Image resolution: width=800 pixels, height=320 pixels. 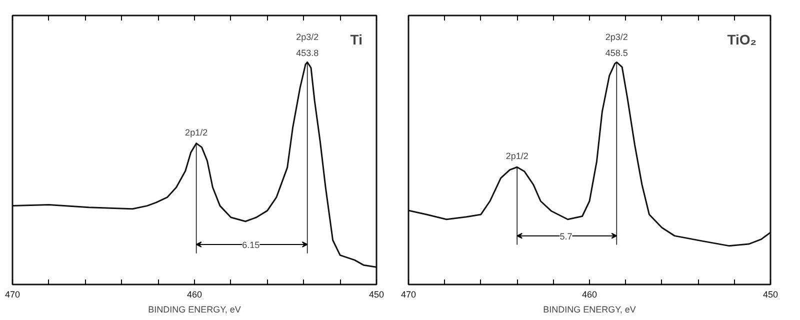 I want to click on annotation: 5.7, so click(x=566, y=236).